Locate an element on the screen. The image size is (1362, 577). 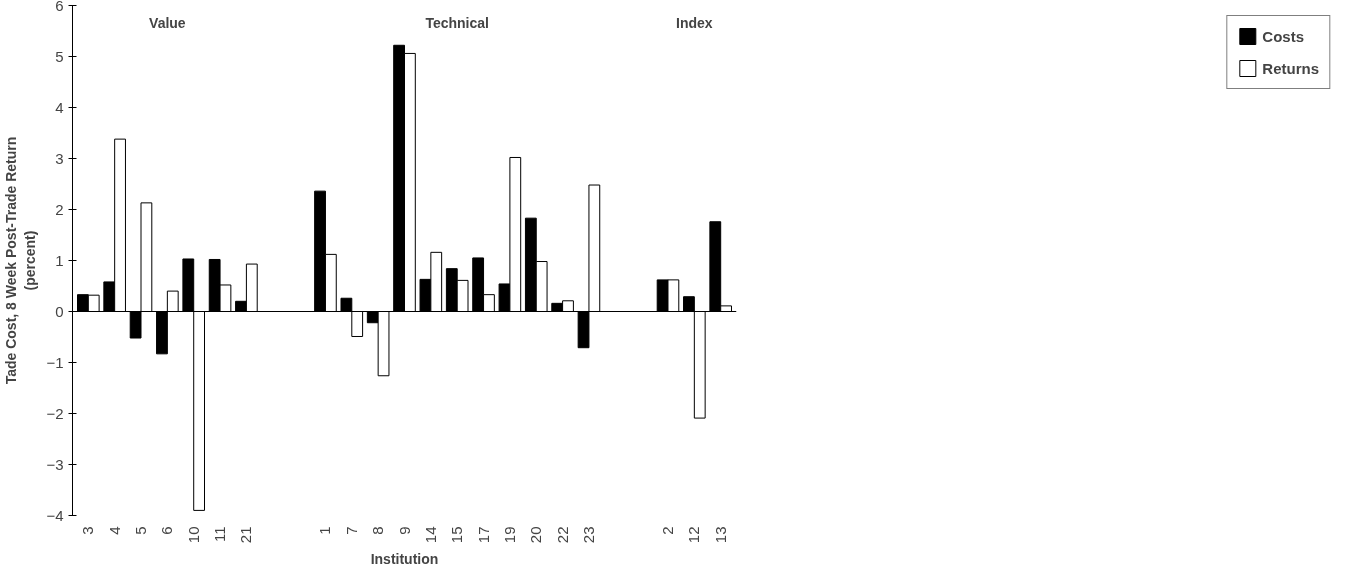
y-tick-label: −4 is located at coordinates (55, 515).